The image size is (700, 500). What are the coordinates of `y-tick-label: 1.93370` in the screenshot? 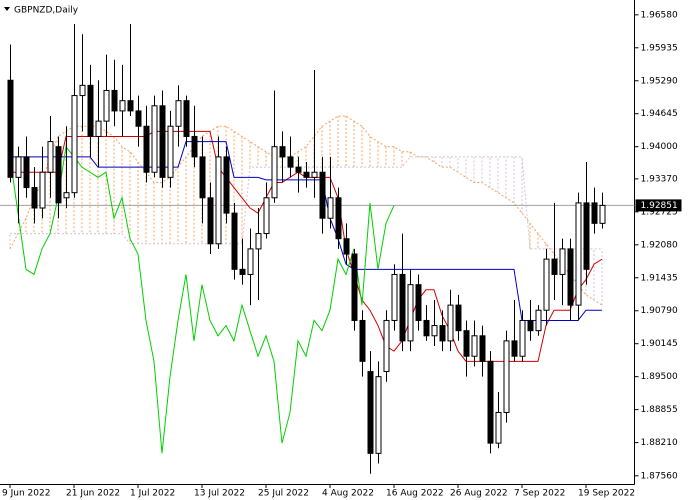 It's located at (659, 179).